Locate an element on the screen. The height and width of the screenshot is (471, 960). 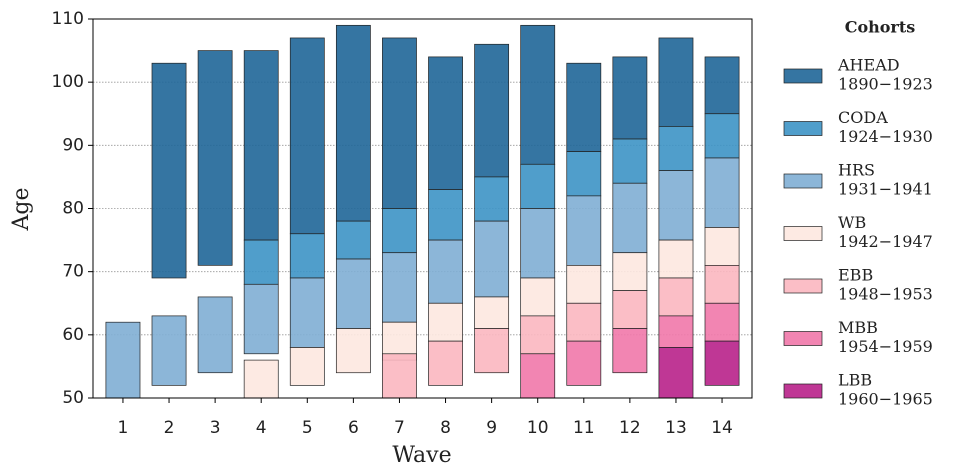
legend-period: 1948−1953 is located at coordinates (885, 294).